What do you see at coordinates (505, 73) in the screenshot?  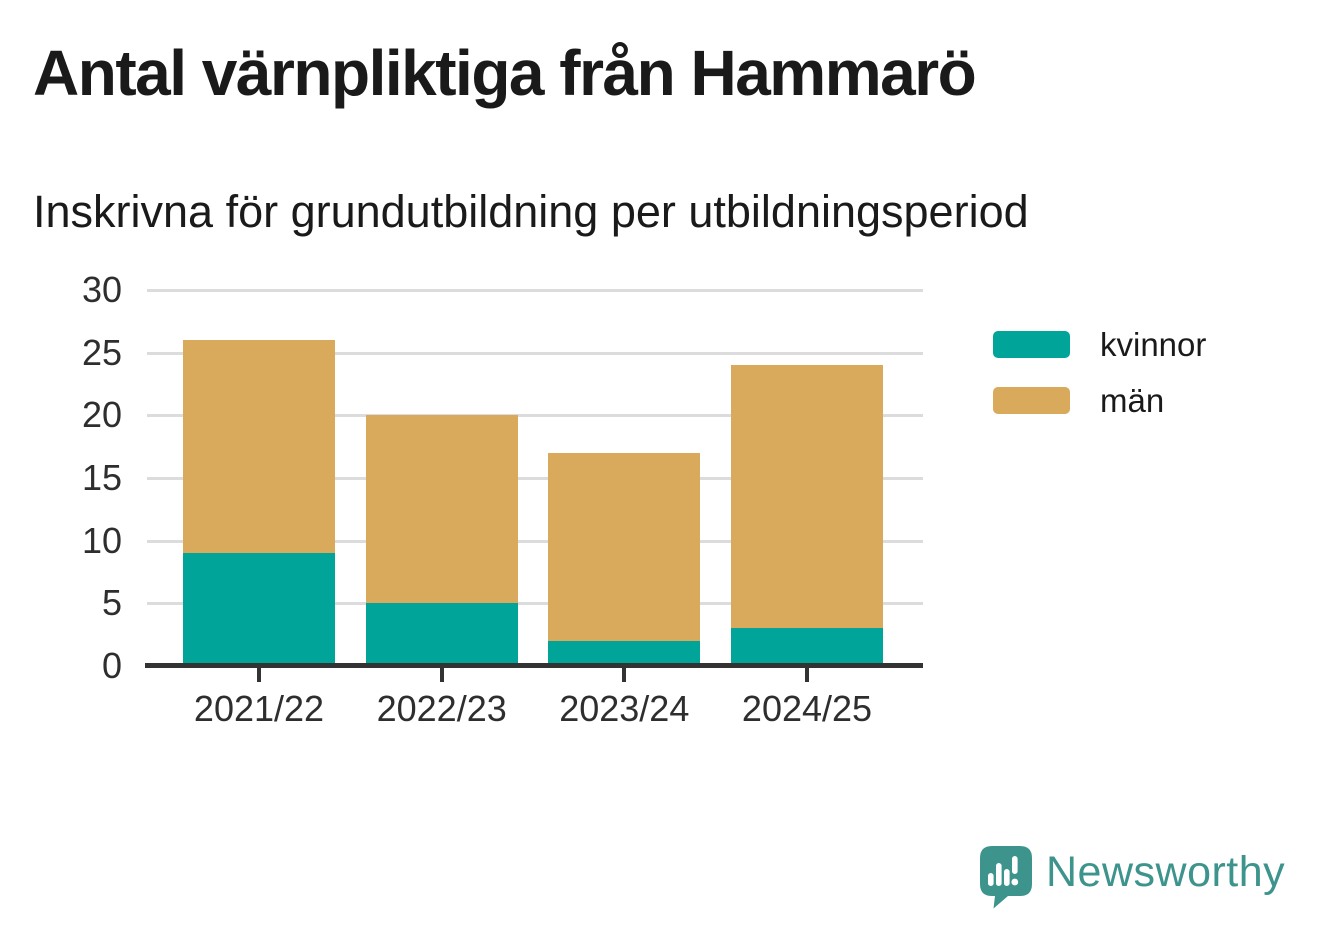 I see `chart-title: Antal värnpliktiga från Hammarö` at bounding box center [505, 73].